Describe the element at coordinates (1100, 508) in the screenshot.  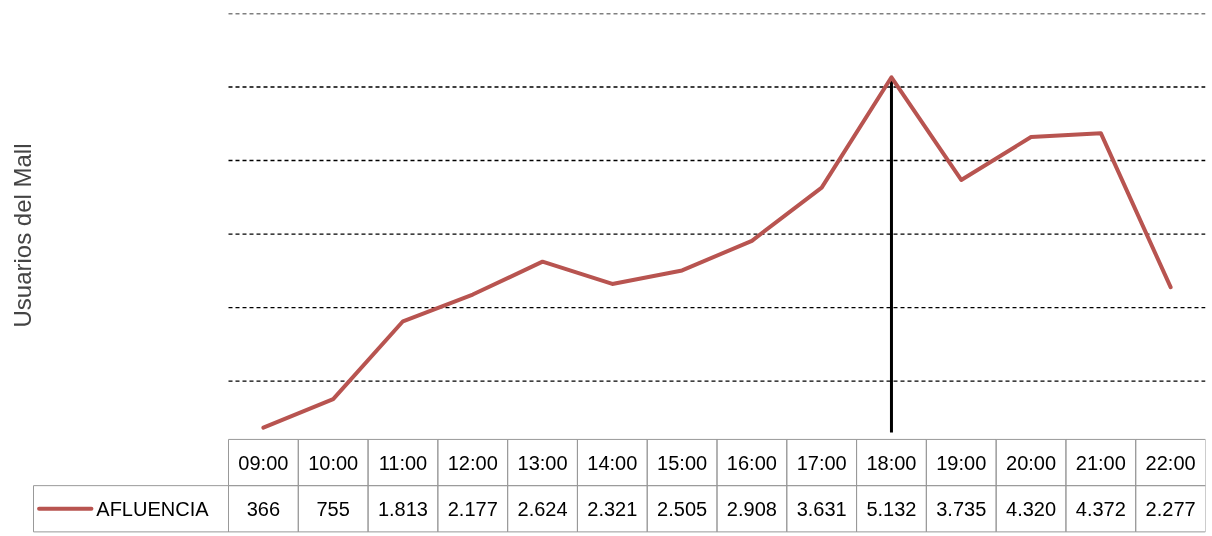
I see `data-label: 4.372` at that location.